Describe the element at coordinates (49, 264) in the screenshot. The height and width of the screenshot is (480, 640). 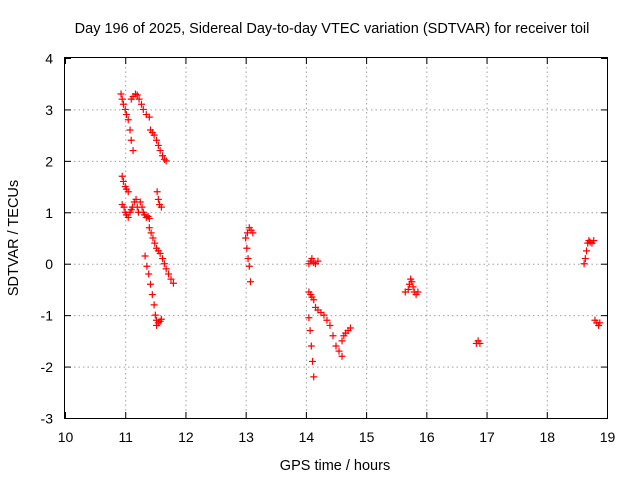
I see `y-tick-label: 0` at that location.